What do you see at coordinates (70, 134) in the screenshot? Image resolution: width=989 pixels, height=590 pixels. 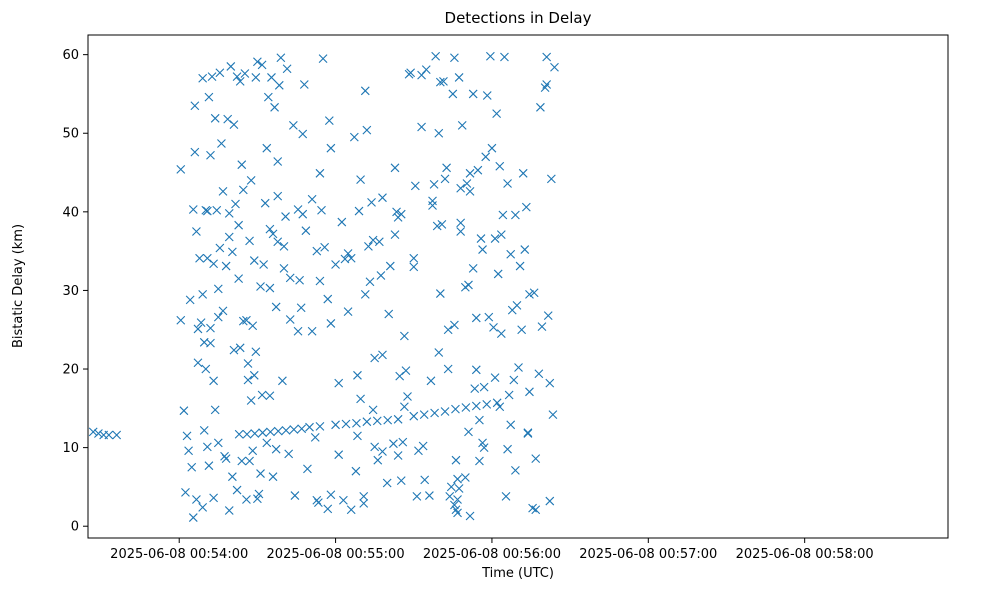 I see `y-tick-label: 50` at bounding box center [70, 134].